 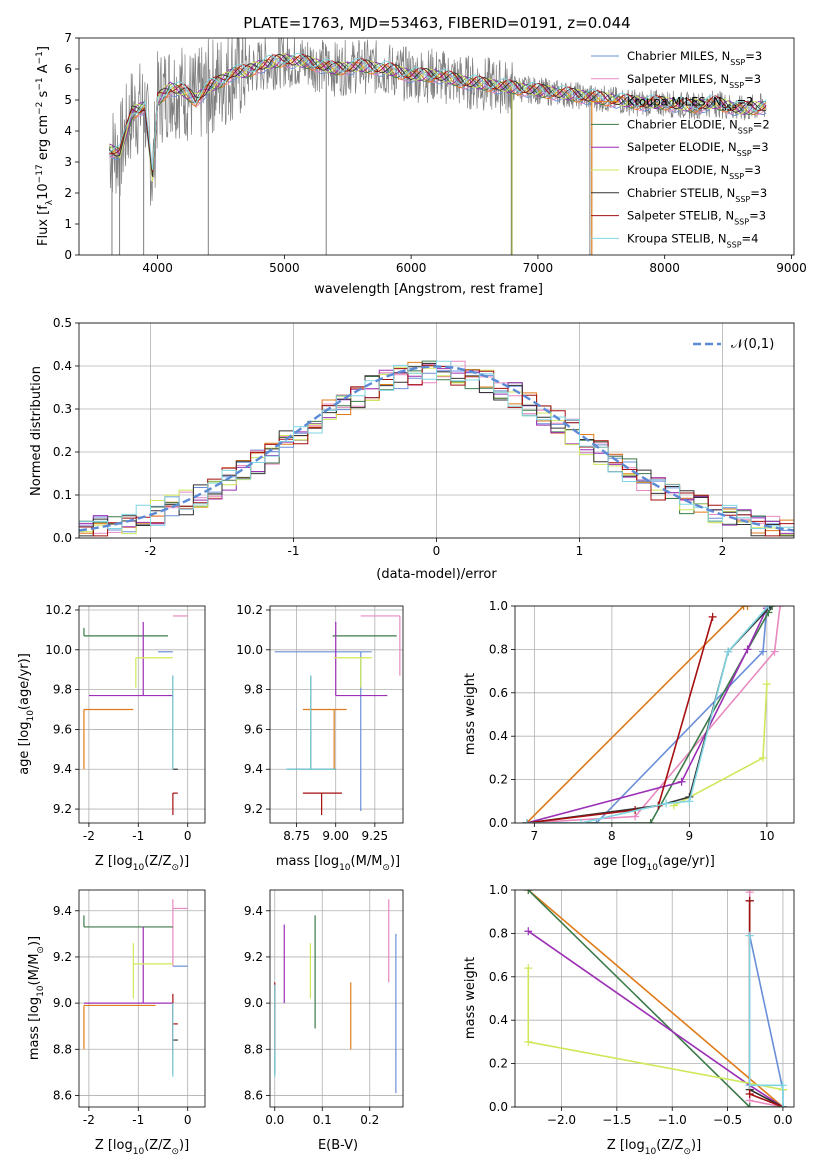 I want to click on legend-text: Kroupa STELIB, N, so click(x=677, y=238).